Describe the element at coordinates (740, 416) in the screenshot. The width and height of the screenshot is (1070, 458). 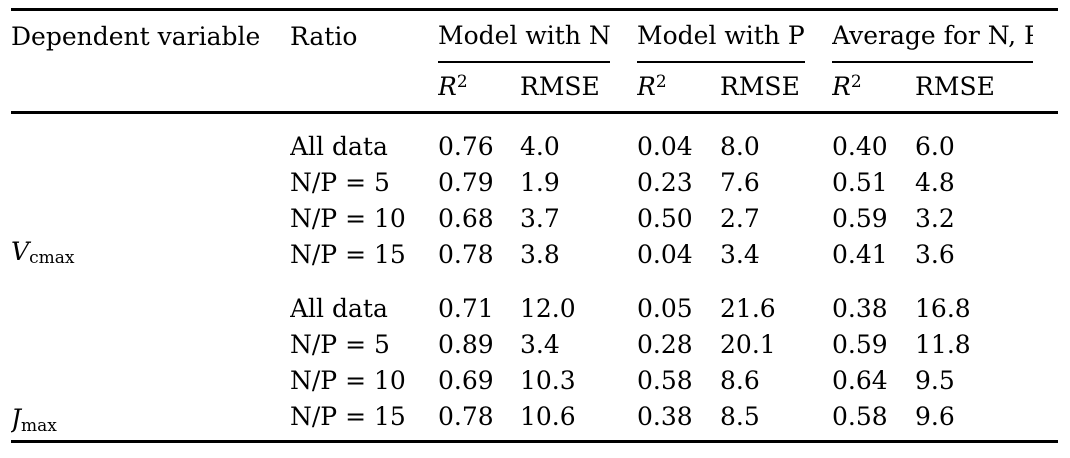
I see `rmse-p-cell: 8.5` at that location.